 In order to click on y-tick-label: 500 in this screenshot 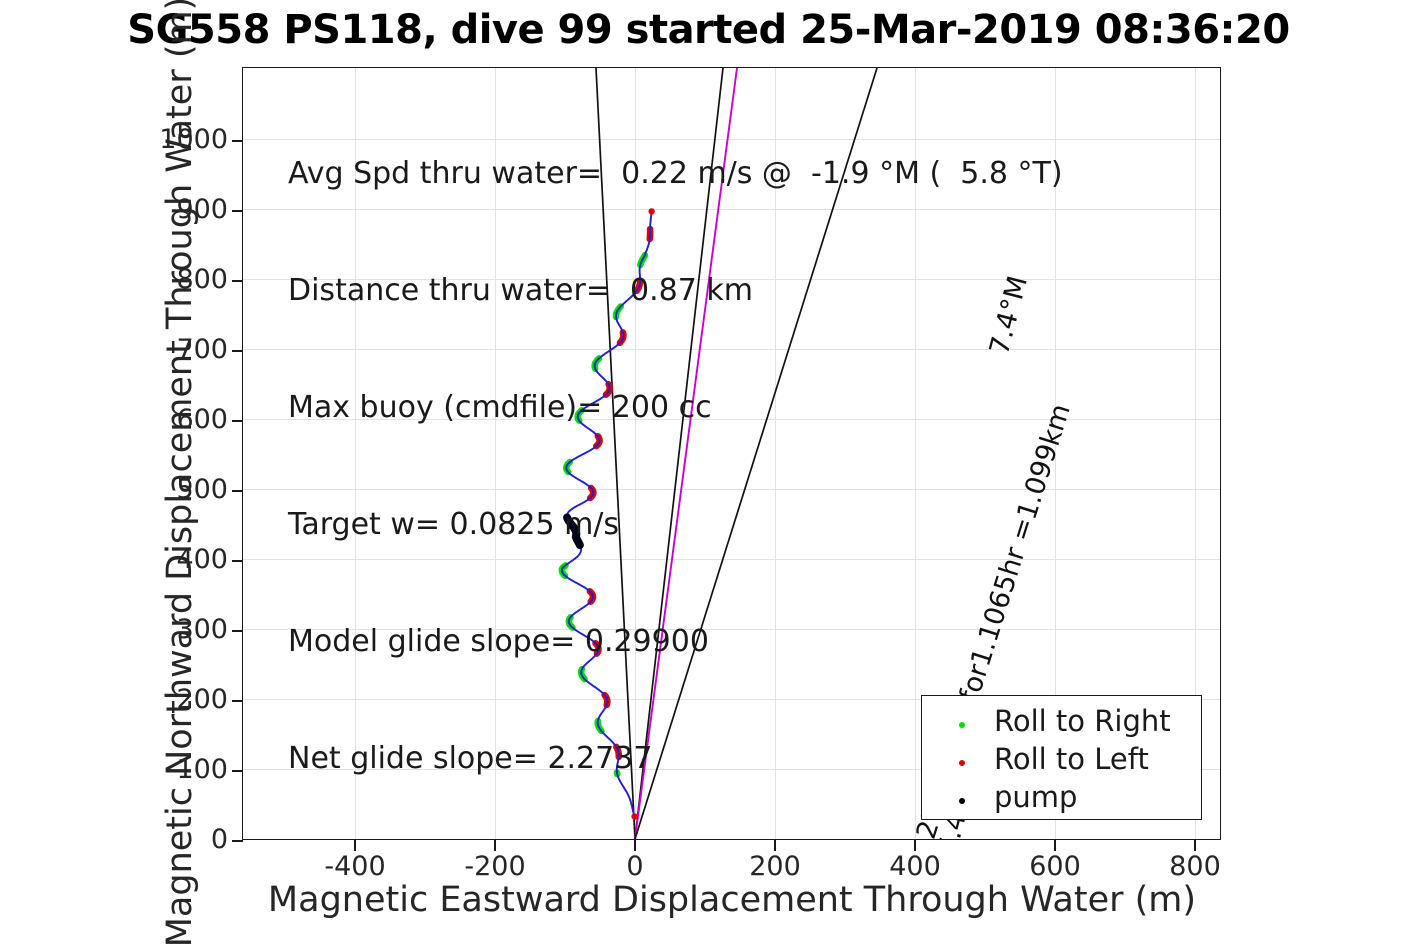, I will do `click(168, 489)`.